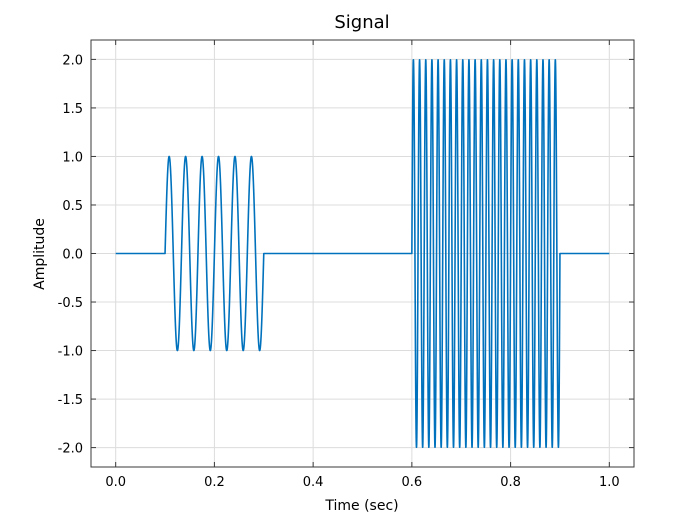  I want to click on chart-title: Signal, so click(361, 22).